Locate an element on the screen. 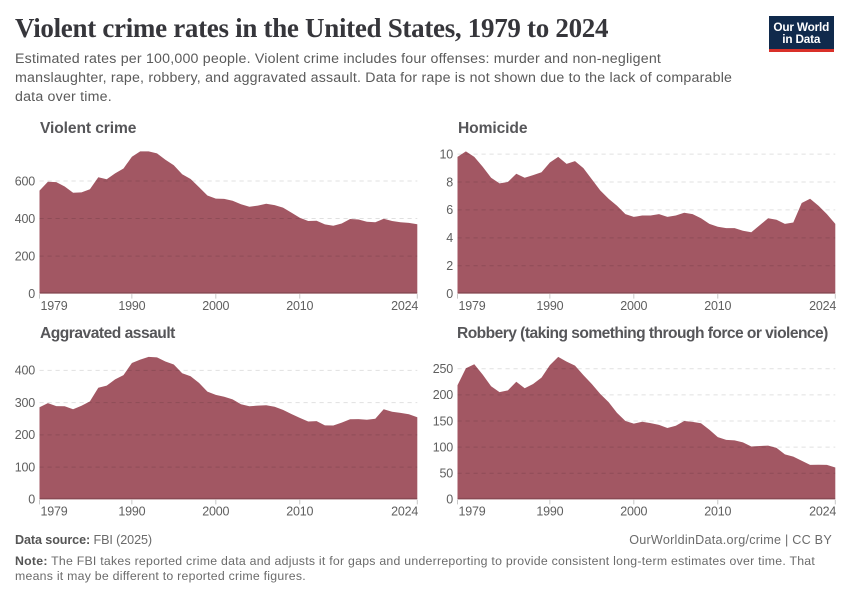 The image size is (850, 600). svg-text: 150 is located at coordinates (443, 421).